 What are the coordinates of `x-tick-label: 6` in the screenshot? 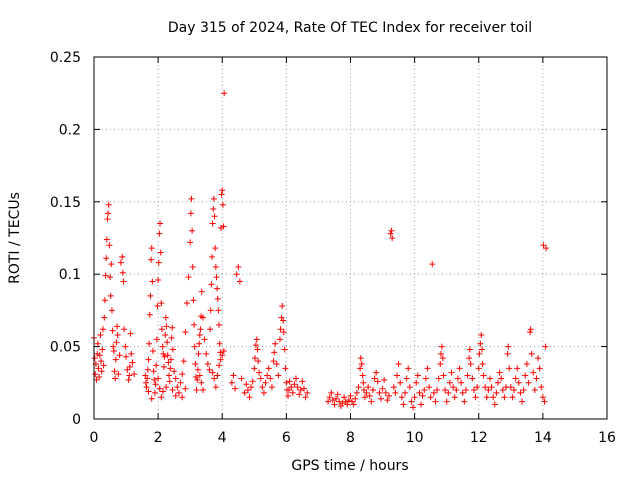 It's located at (286, 438).